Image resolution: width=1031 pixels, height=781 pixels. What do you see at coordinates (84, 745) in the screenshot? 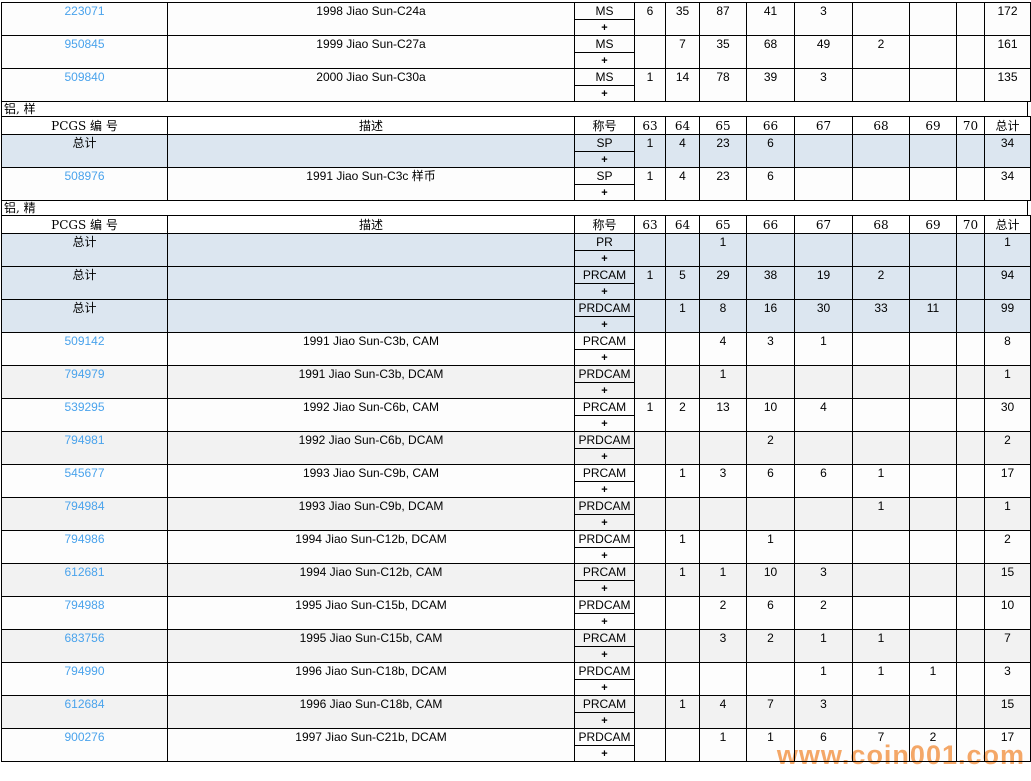
I see `pcgs-number-link: 900276` at bounding box center [84, 745].